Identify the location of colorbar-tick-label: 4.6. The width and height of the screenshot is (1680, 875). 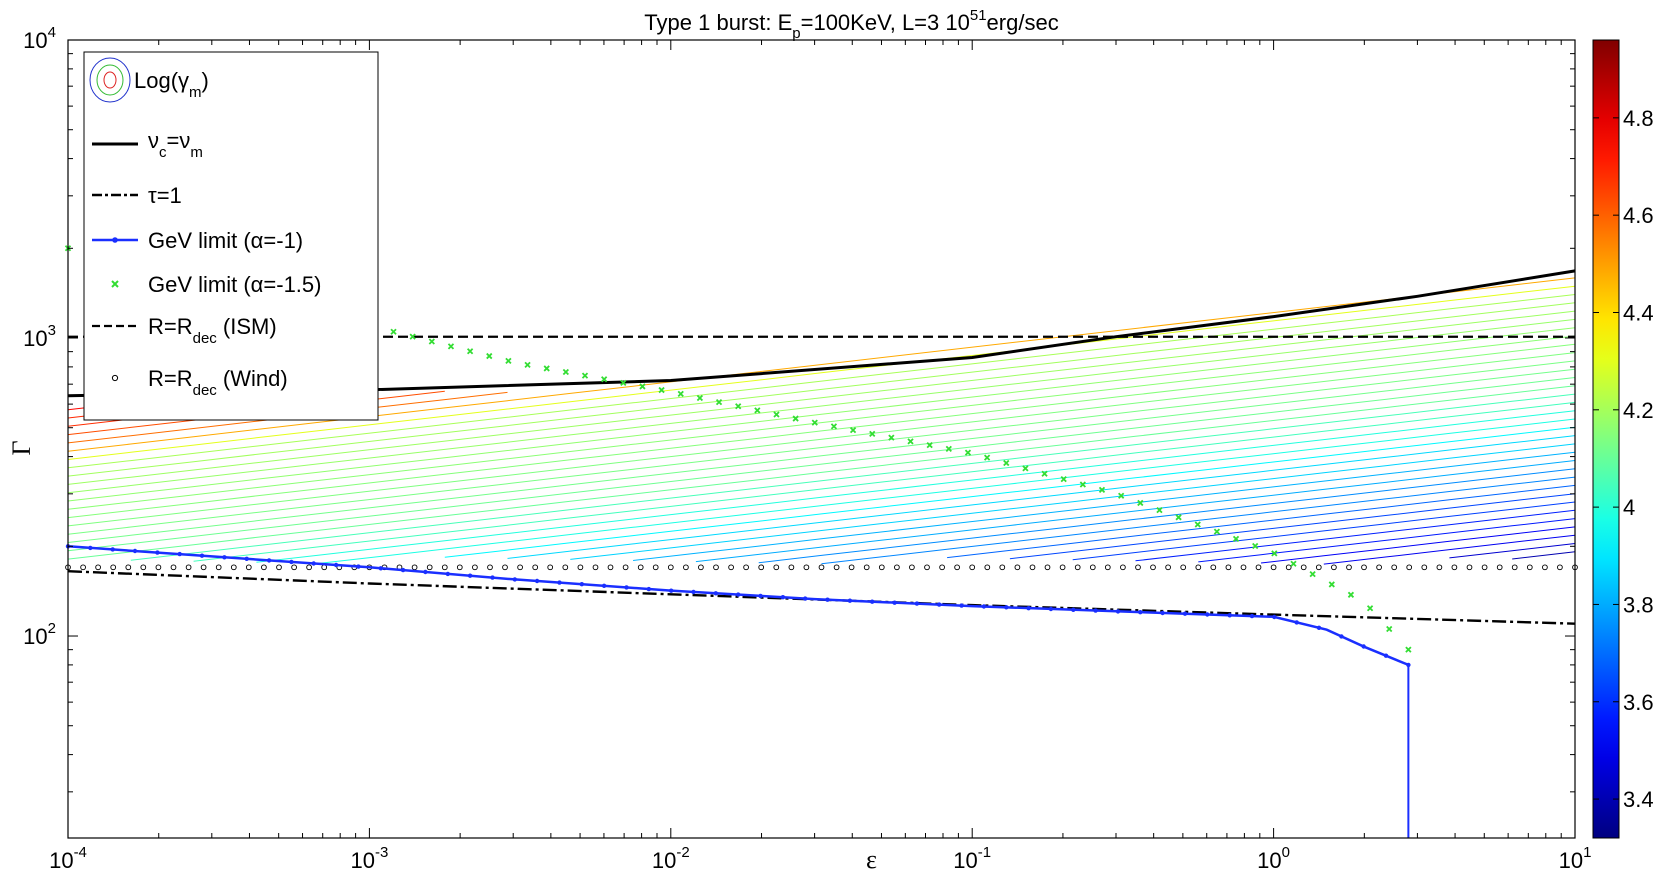
(1638, 215).